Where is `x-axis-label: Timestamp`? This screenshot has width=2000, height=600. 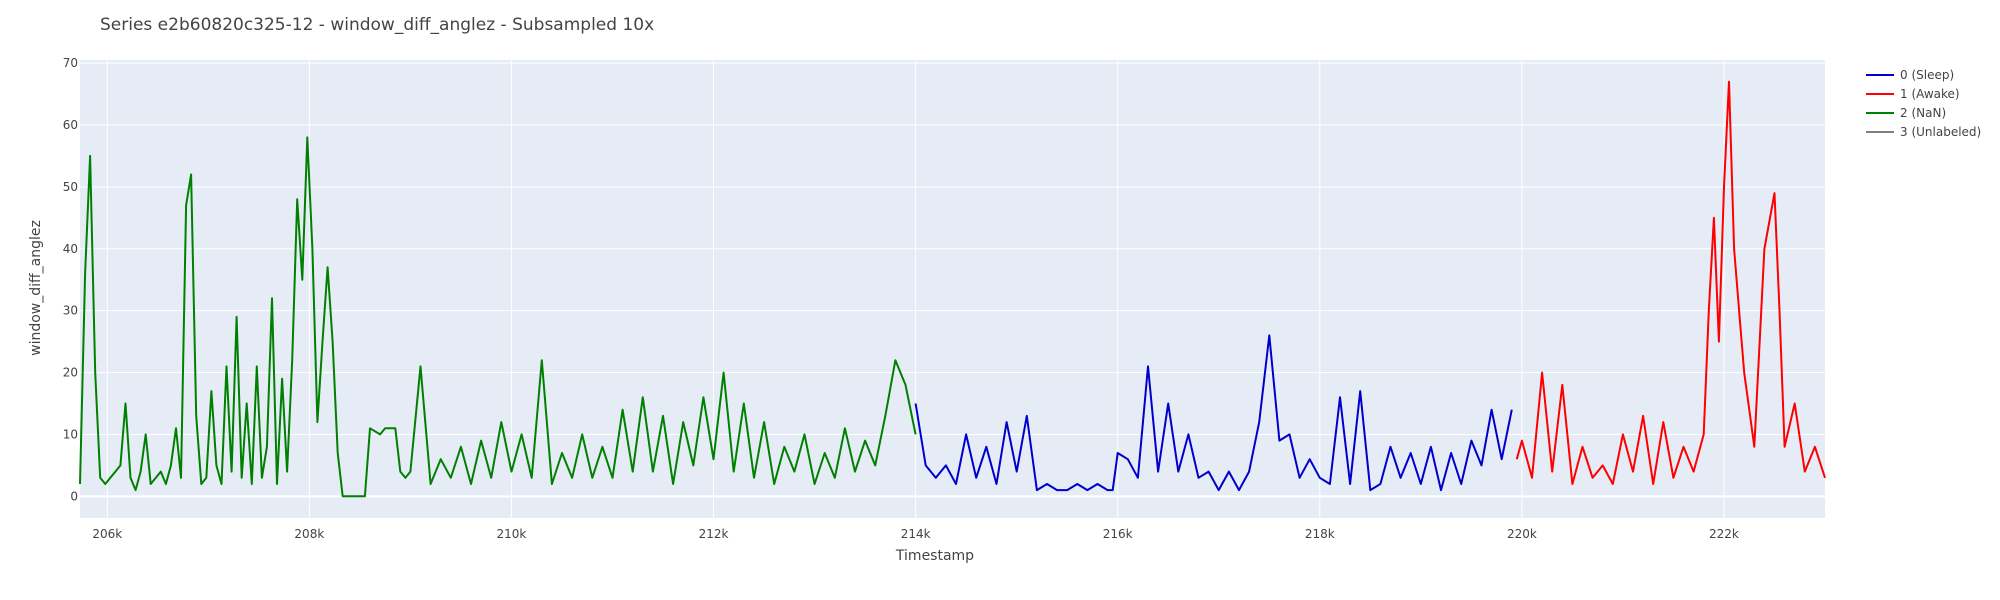
x-axis-label: Timestamp is located at coordinates (934, 556).